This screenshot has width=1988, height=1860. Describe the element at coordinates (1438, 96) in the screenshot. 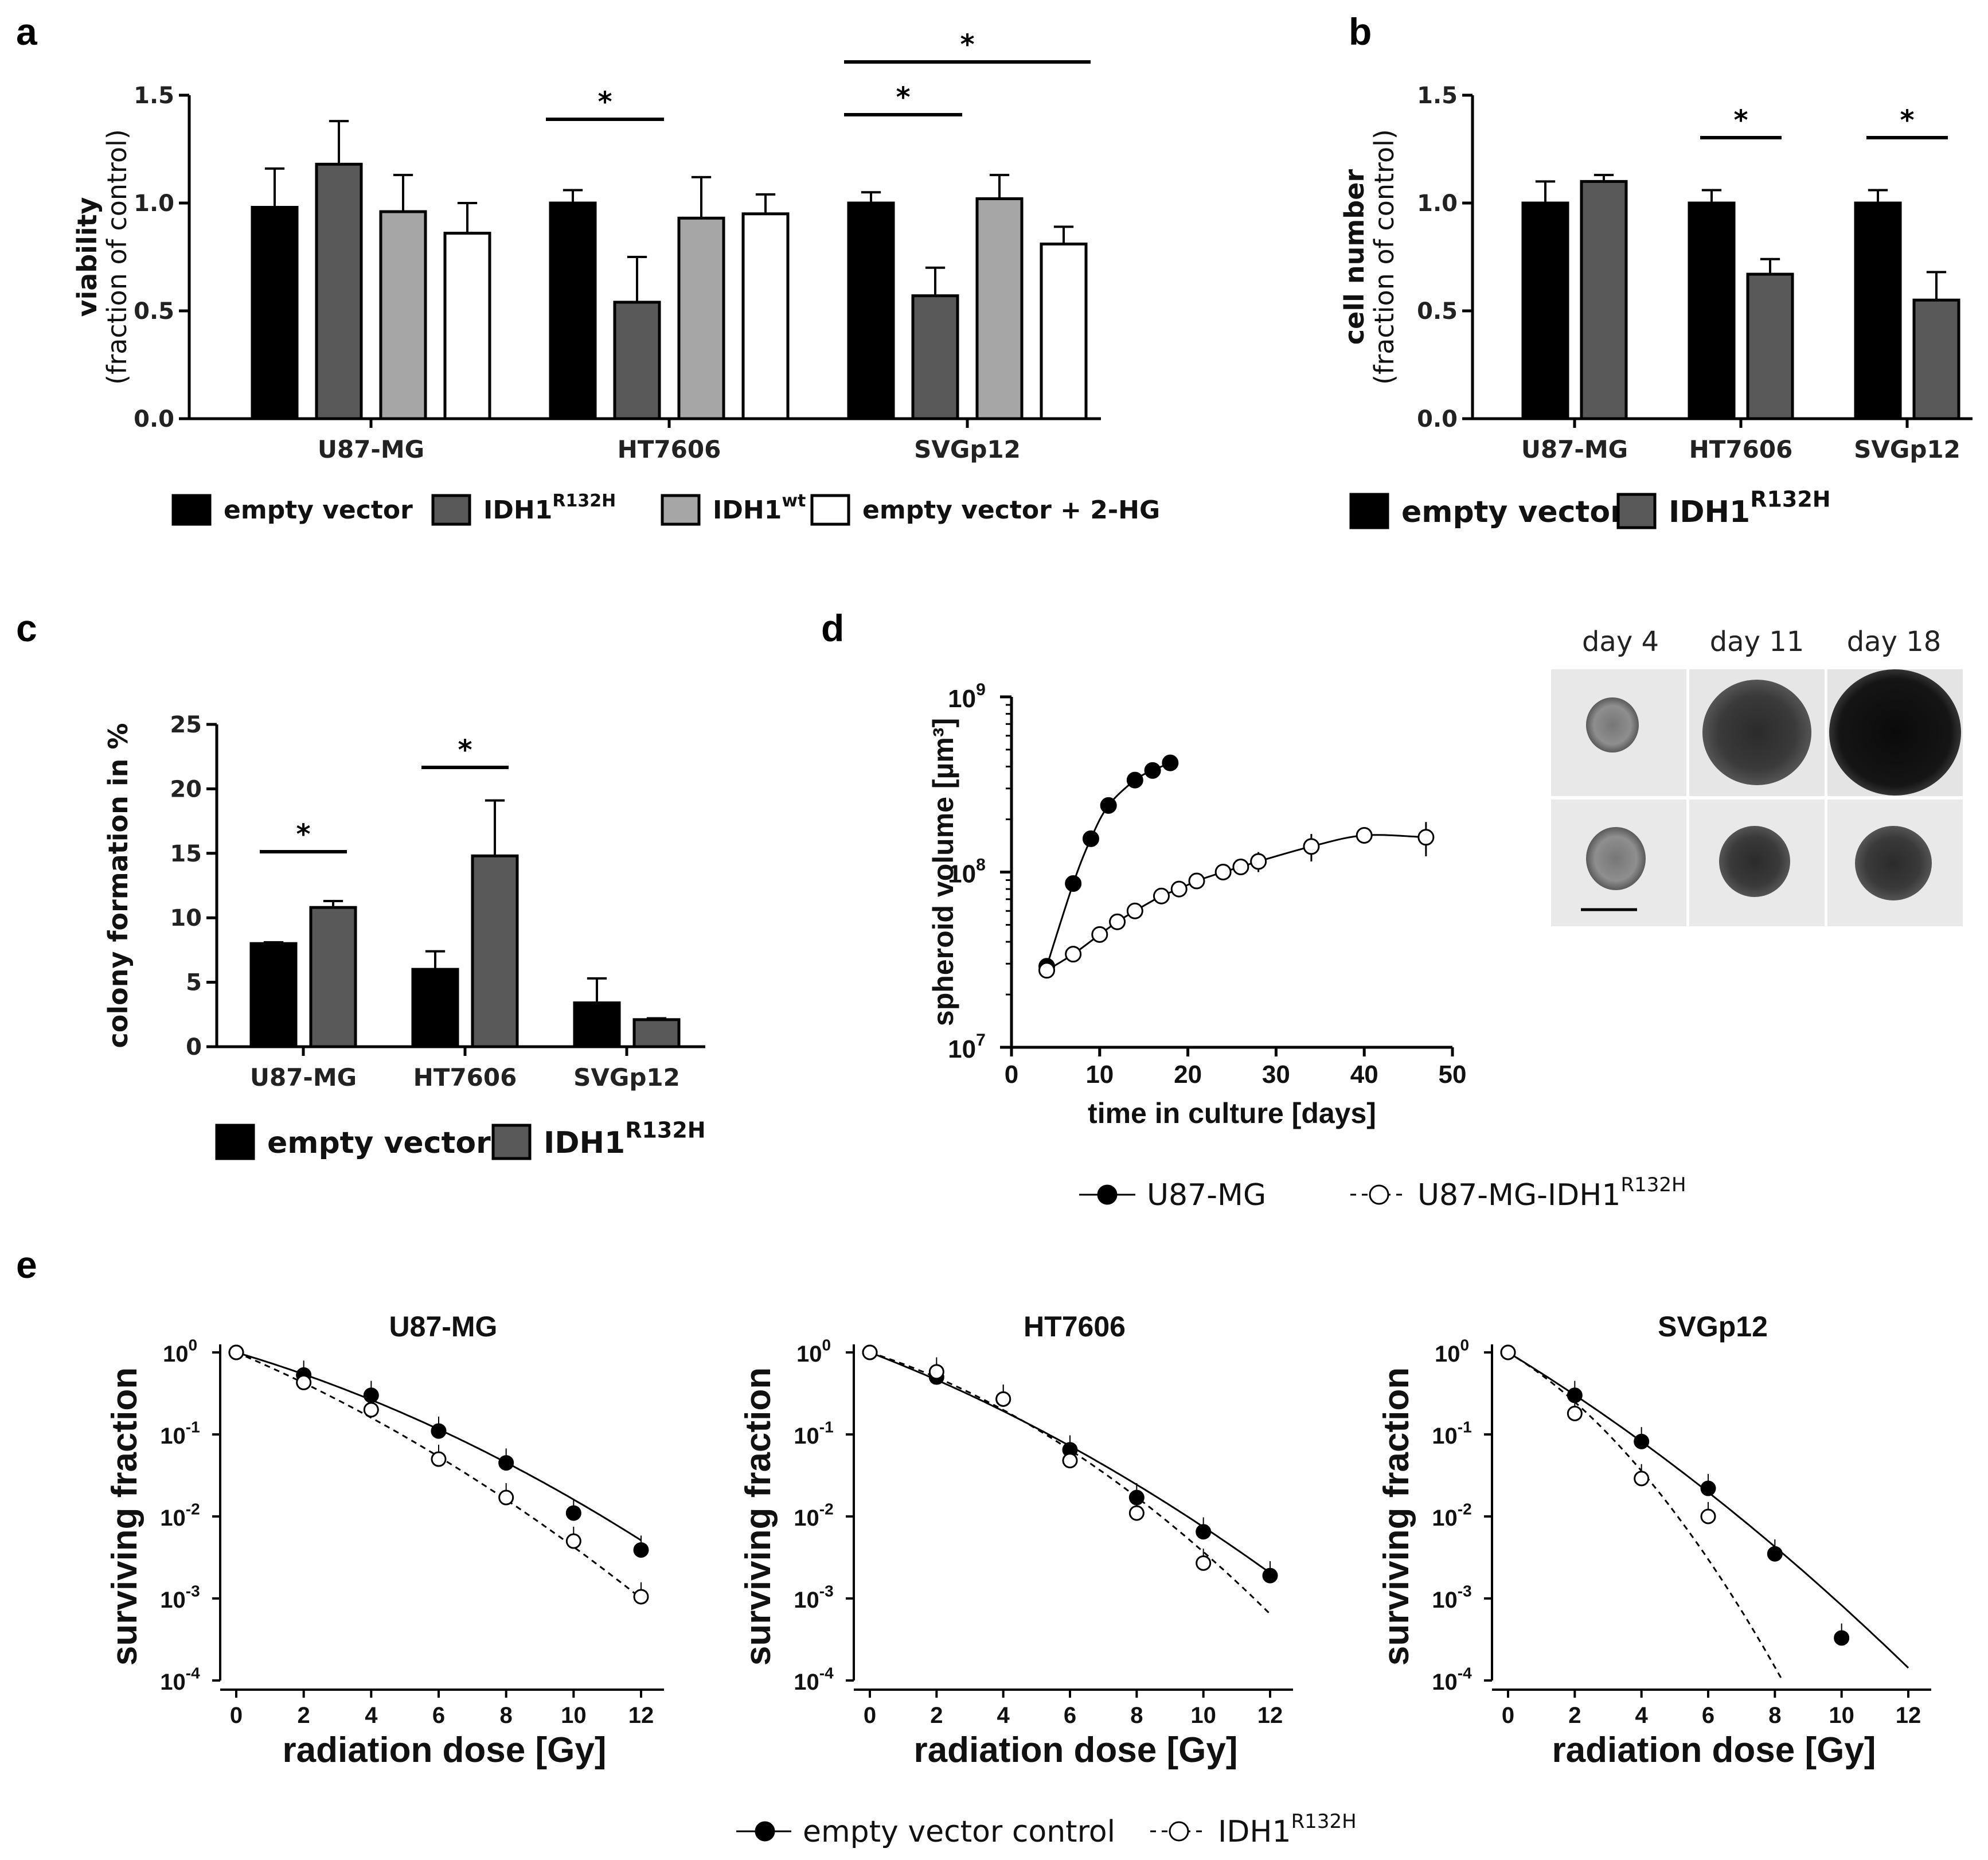

I see `y-tick-label: 1.5` at that location.